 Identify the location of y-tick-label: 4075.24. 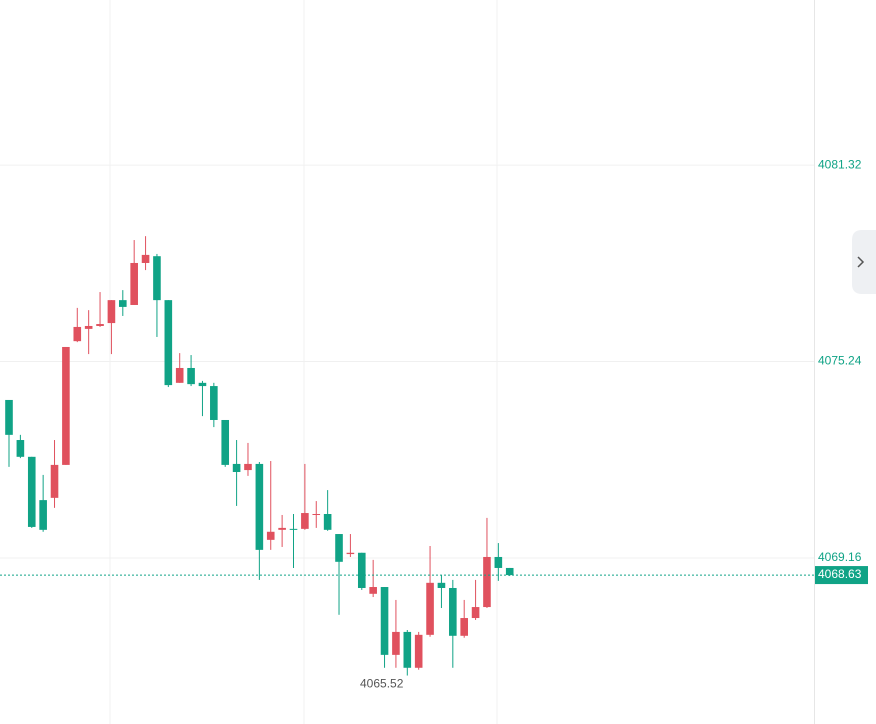
(840, 361).